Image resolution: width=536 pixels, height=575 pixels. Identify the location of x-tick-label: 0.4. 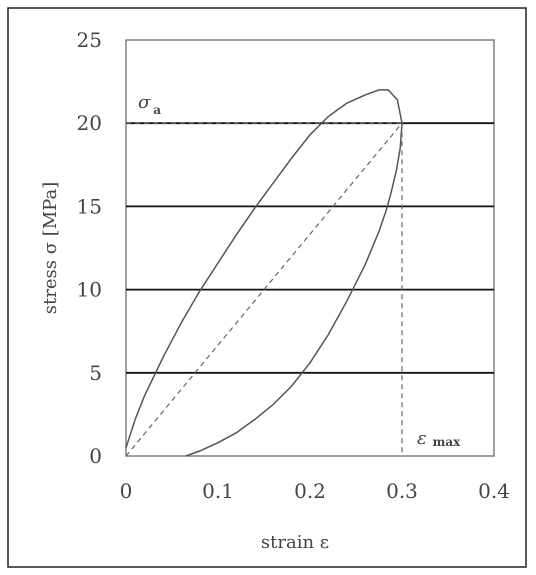
(494, 491).